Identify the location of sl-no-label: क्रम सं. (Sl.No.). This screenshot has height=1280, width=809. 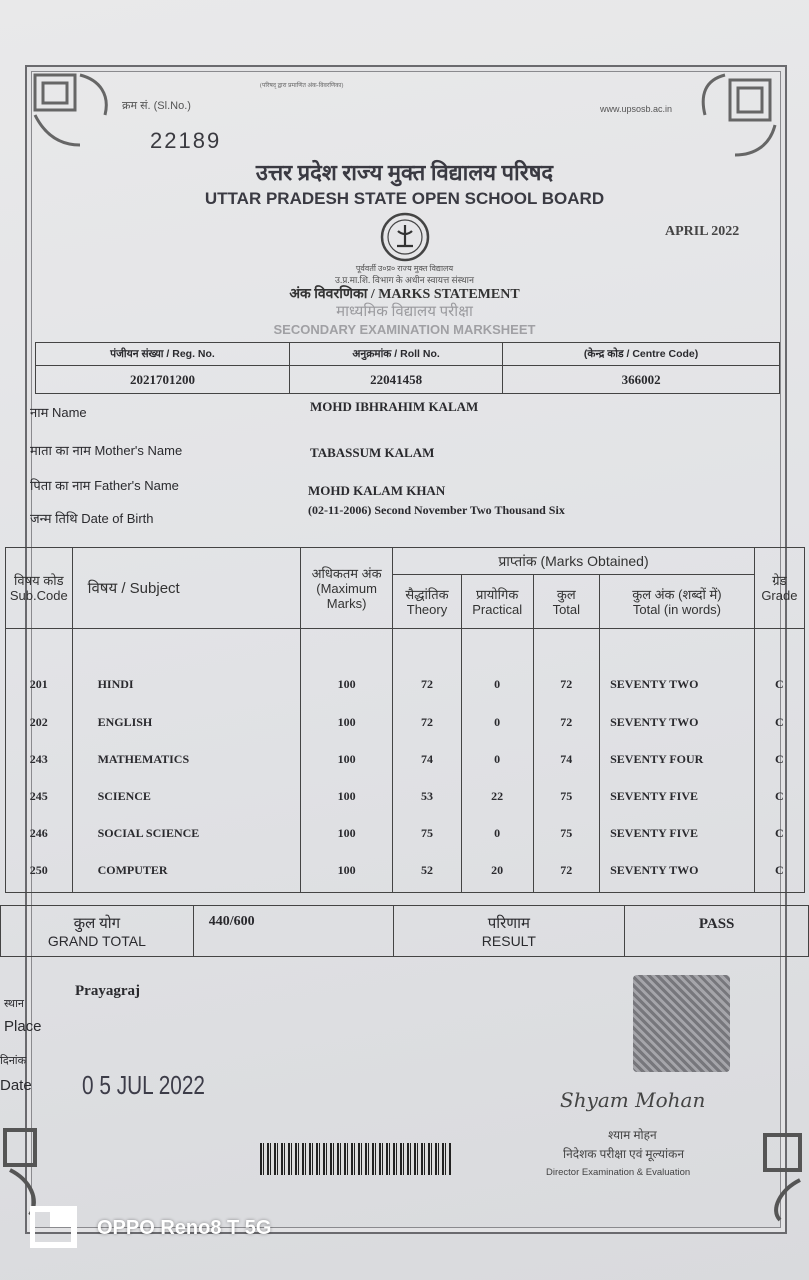
(156, 106).